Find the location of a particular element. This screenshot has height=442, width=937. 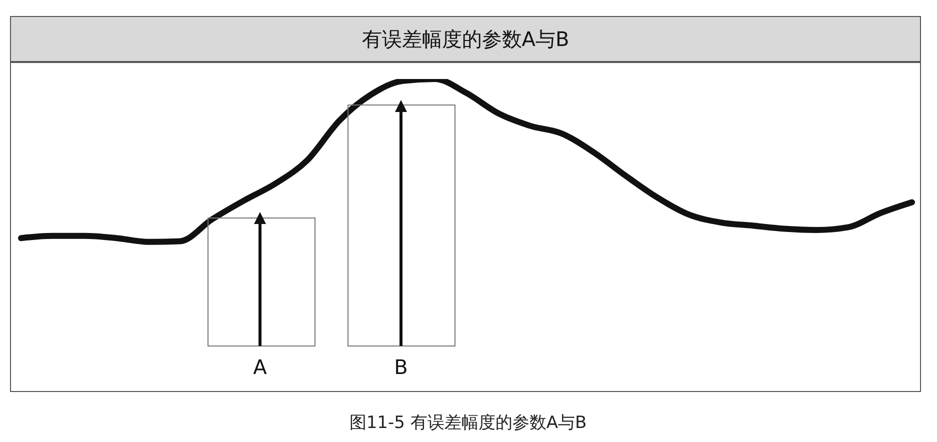

chart-title: 有误差幅度的参数A与B is located at coordinates (465, 39).